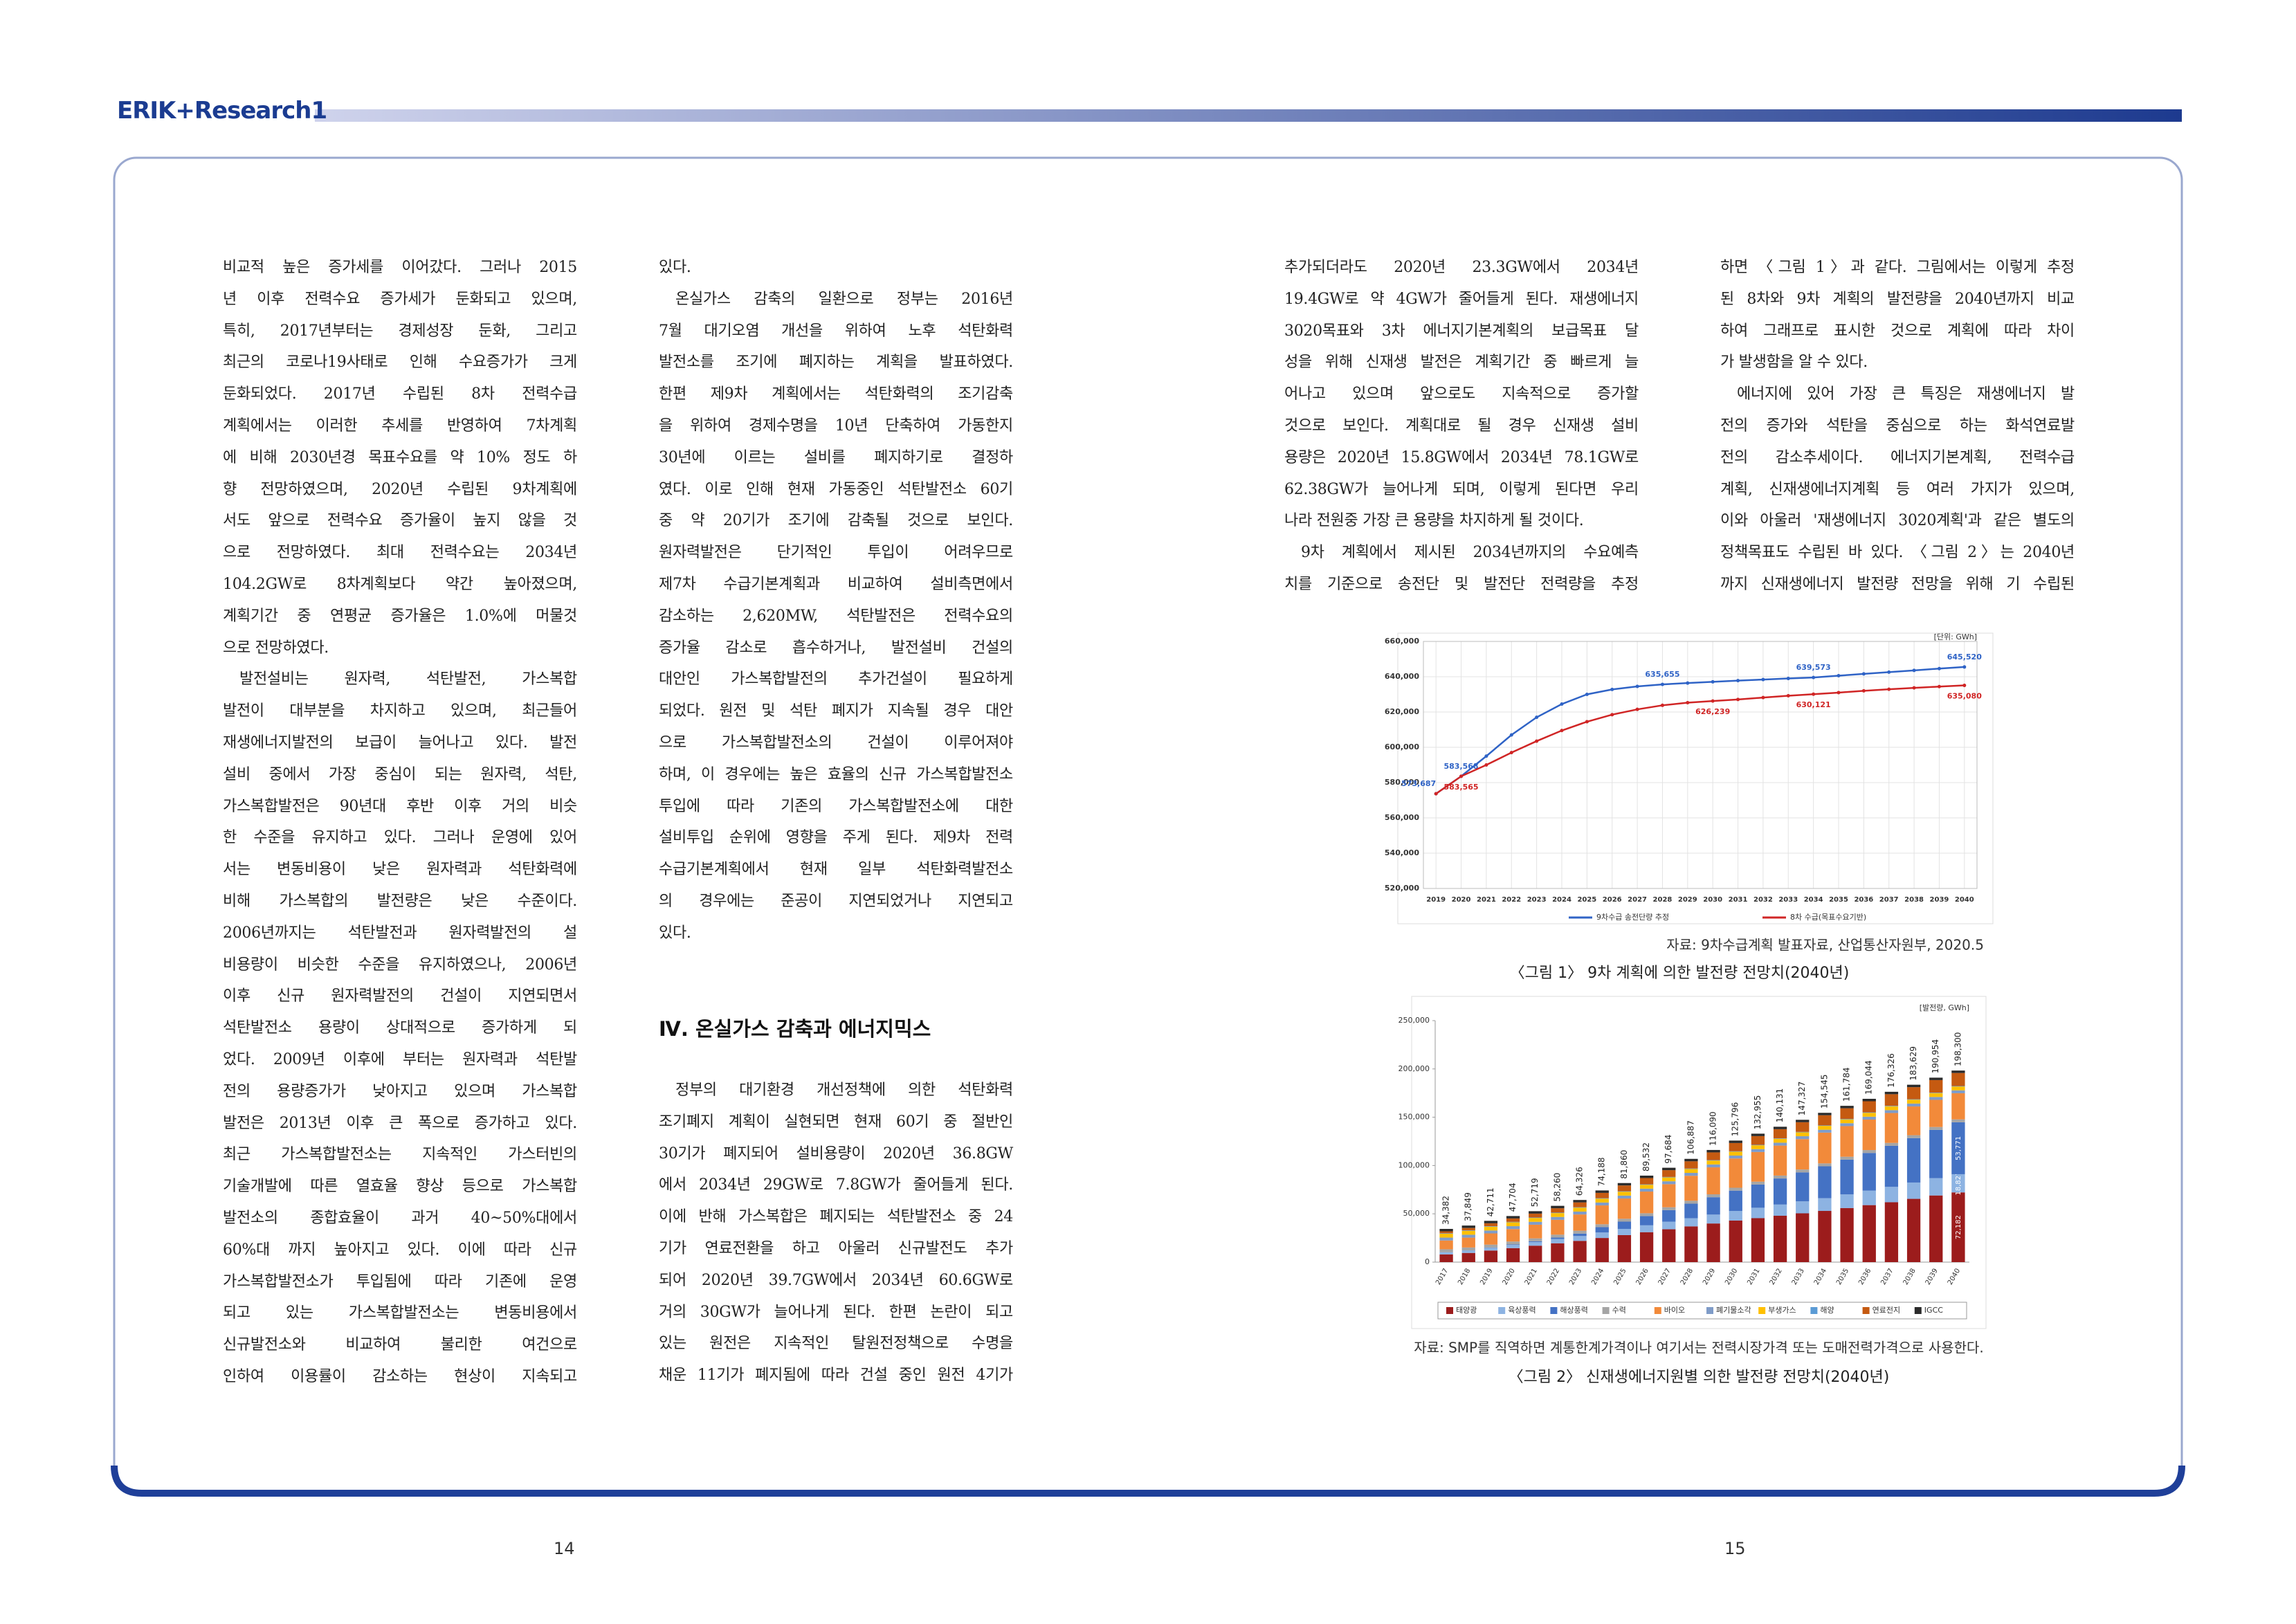 The height and width of the screenshot is (1624, 2296). I want to click on text-line: 19.4GW로 약 4GW가 줄어들게 된다. 재생에너지, so click(1461, 299).